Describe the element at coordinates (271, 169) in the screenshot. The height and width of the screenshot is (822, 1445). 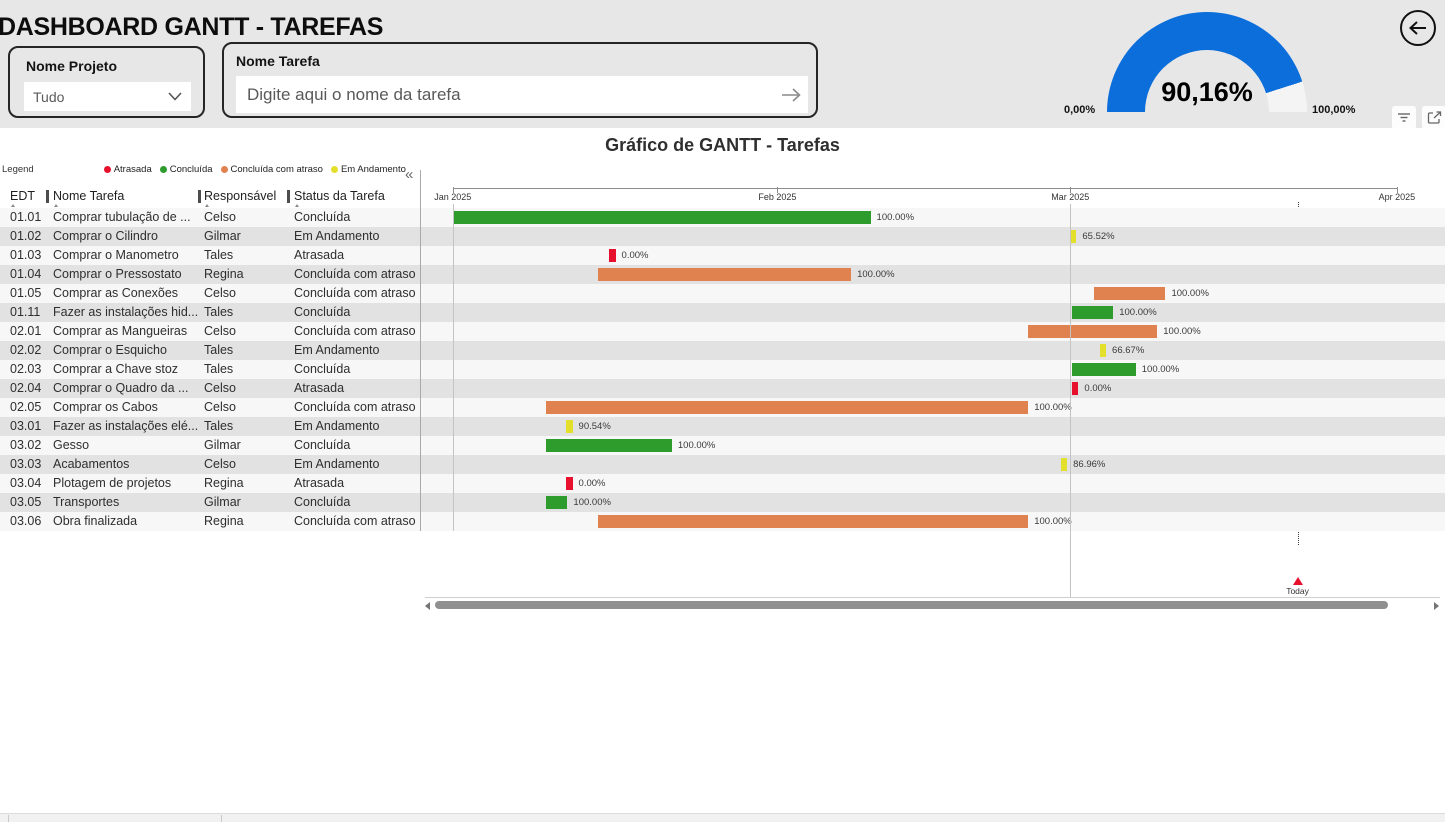
I see `legend-item: Concluída com atraso` at that location.